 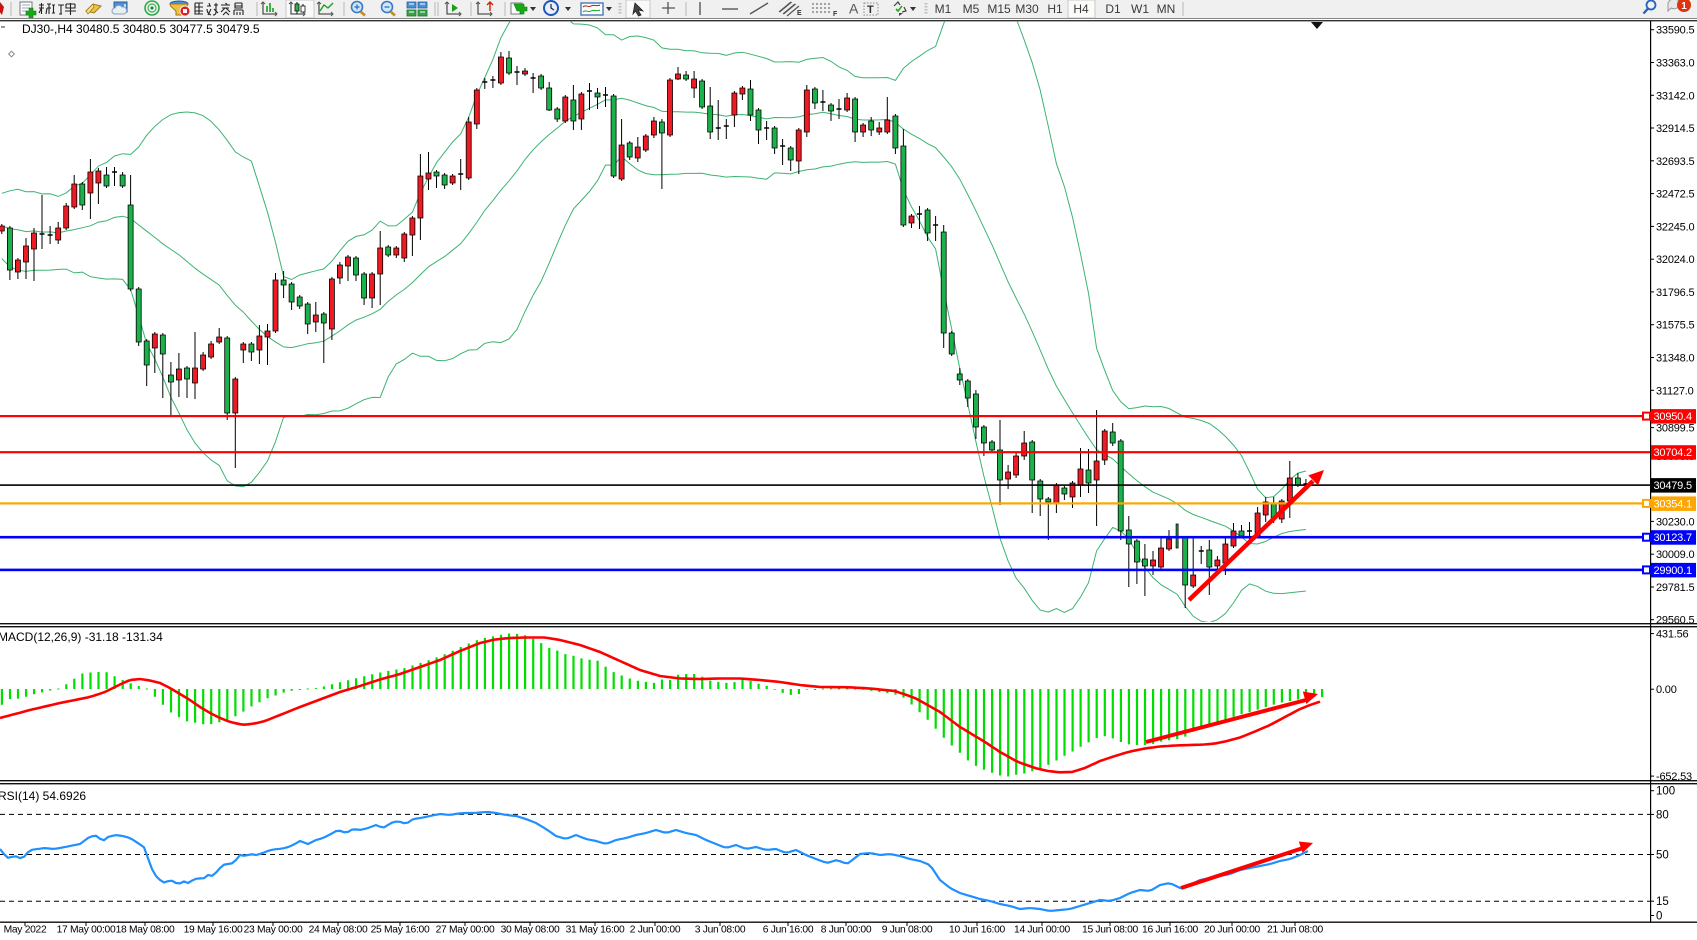 I want to click on svg-text: 25 May 16:00, so click(x=400, y=930).